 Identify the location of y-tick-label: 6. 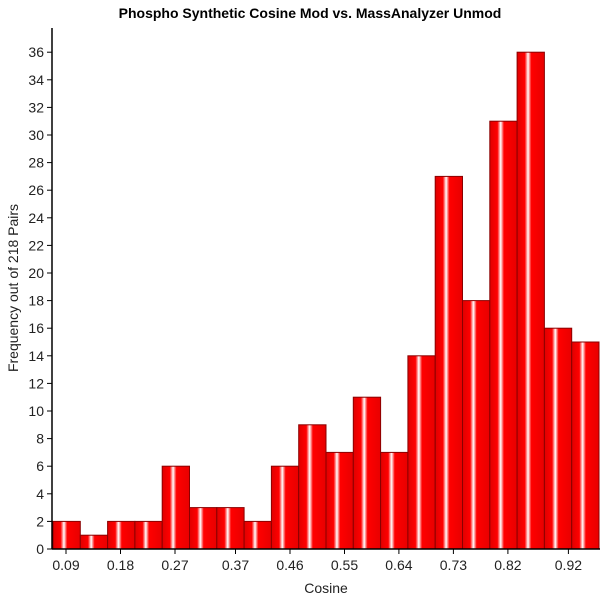
(40, 466).